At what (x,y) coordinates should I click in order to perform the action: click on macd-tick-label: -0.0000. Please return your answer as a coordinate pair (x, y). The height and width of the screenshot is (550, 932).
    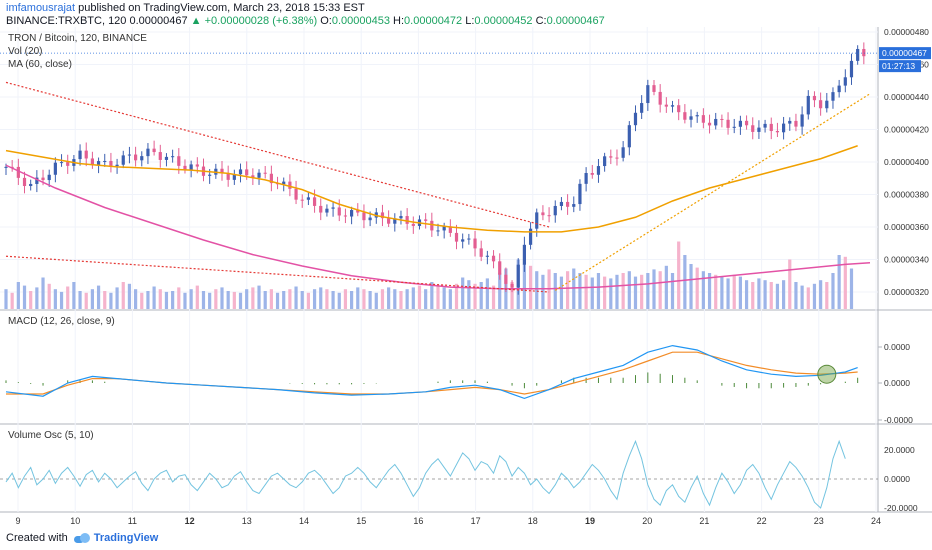
    Looking at the image, I should click on (898, 420).